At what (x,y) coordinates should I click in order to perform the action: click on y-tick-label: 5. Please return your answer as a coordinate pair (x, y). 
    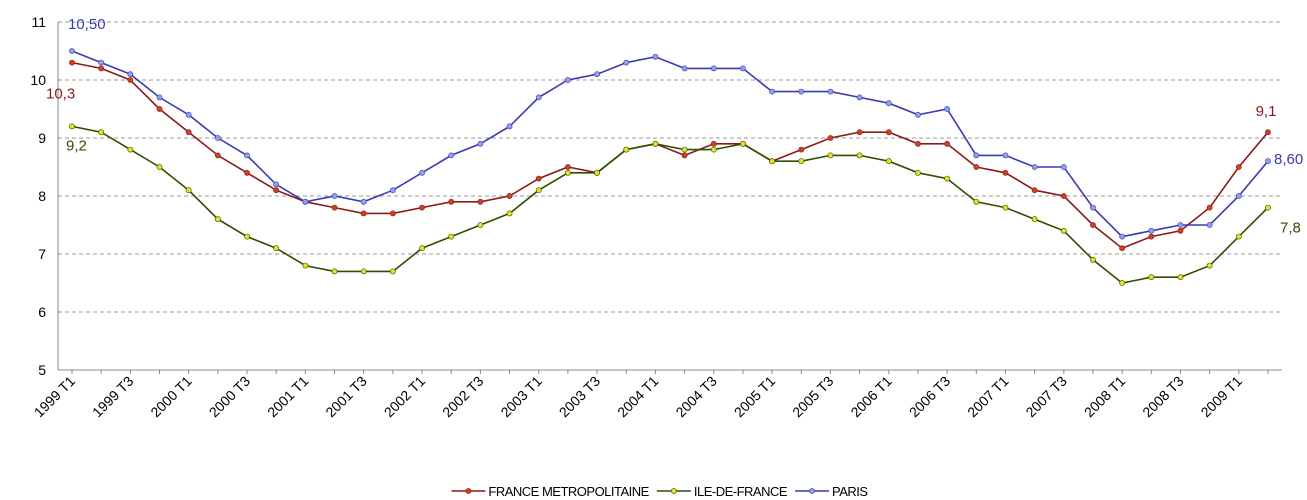
    Looking at the image, I should click on (42, 370).